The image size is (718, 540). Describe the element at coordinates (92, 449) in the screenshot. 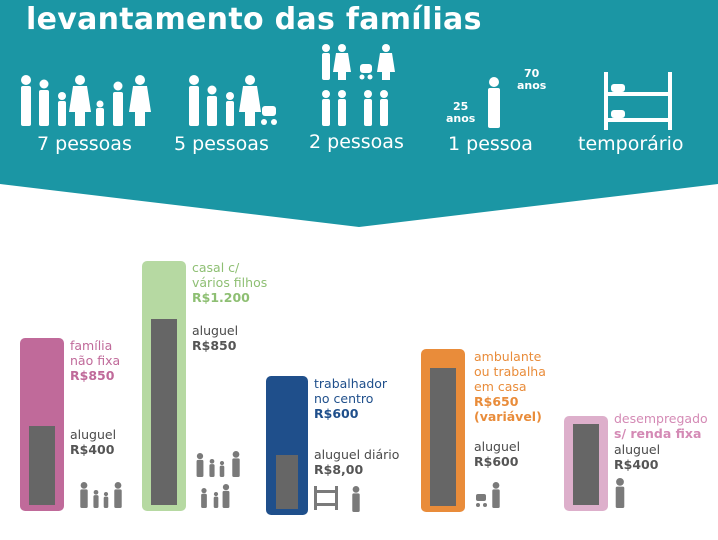

I see `bar-7-rent-value: R$400` at that location.